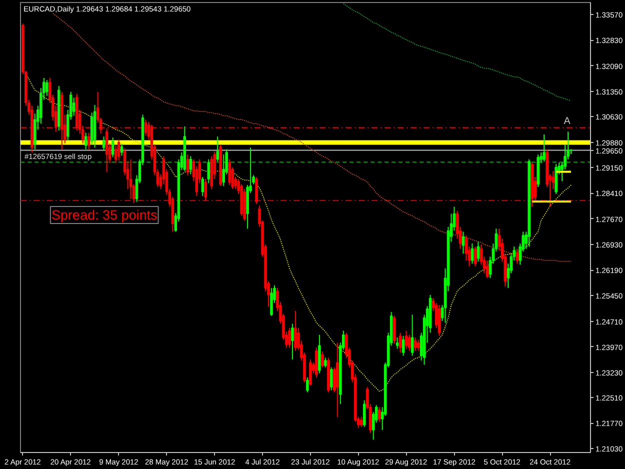 This screenshot has width=625, height=469. I want to click on annotation: A, so click(567, 121).